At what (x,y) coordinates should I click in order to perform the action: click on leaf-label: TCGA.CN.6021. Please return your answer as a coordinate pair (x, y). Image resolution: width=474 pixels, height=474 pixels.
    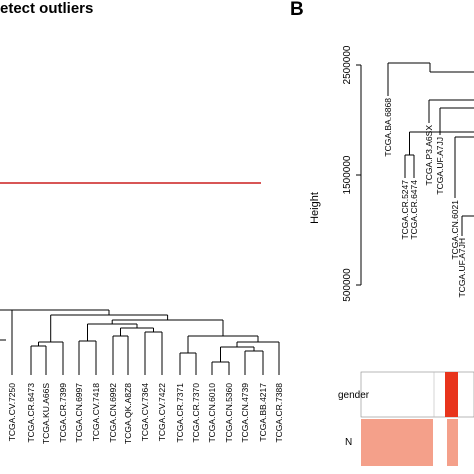
    Looking at the image, I should click on (455, 230).